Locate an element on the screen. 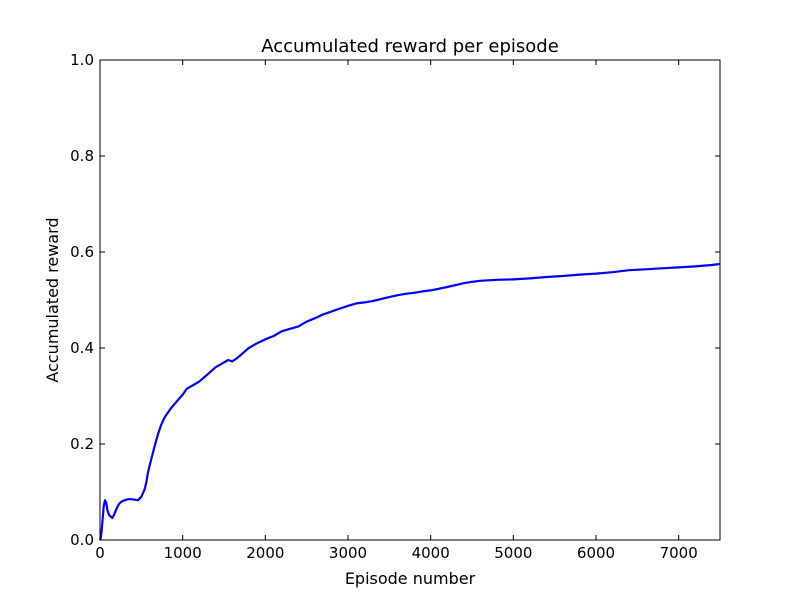  y-tick-label: 0.8 is located at coordinates (82, 156).